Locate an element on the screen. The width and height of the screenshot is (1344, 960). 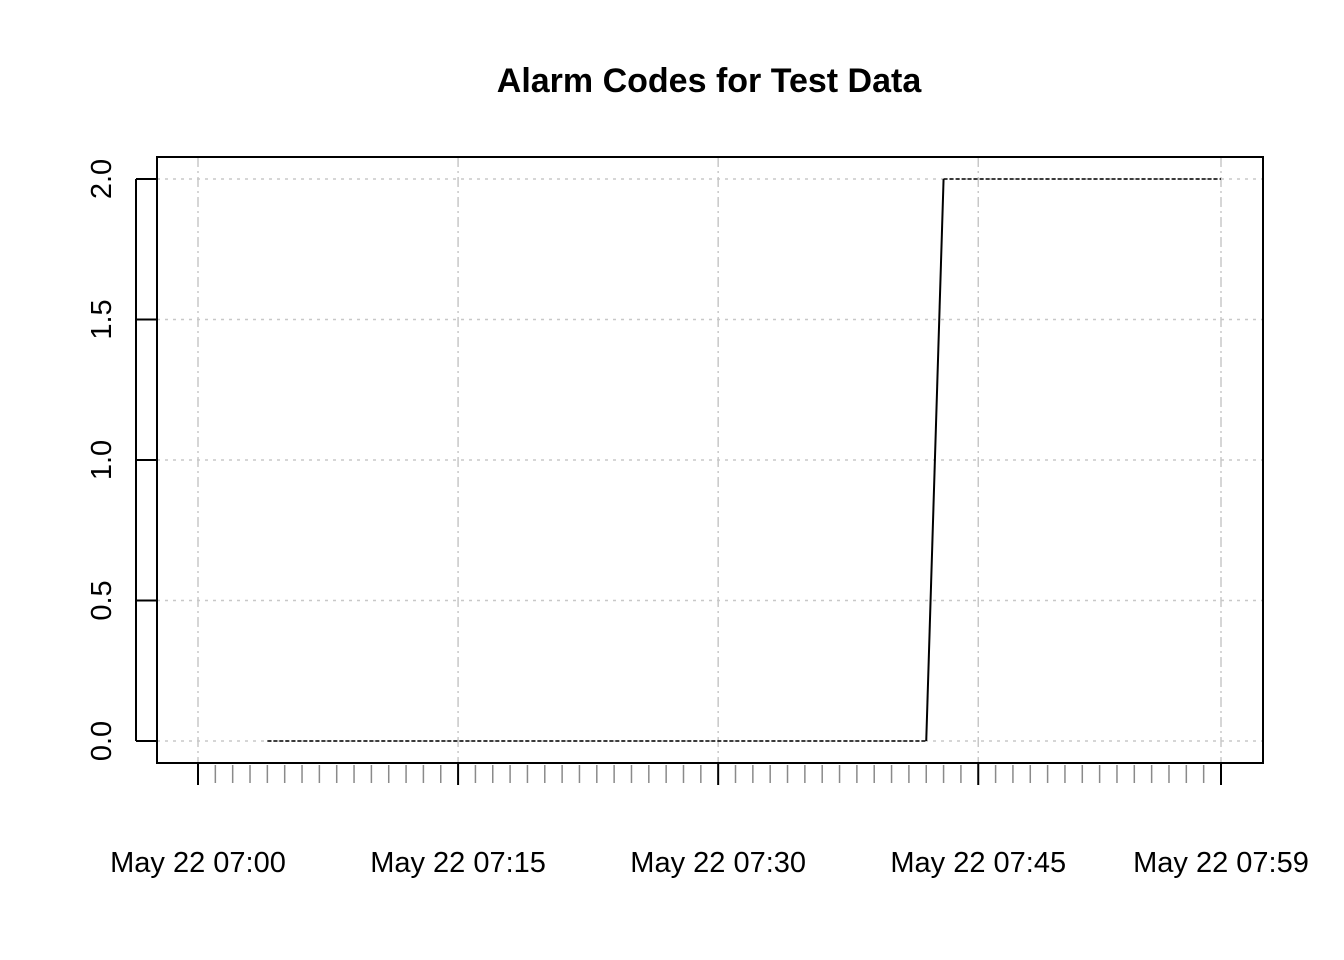
y-tick-label: 0.5 is located at coordinates (102, 600).